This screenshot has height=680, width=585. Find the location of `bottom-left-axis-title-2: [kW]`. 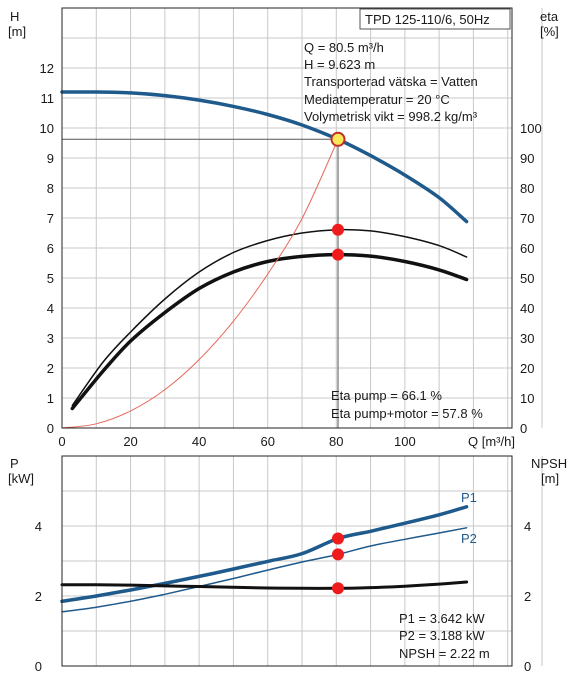

bottom-left-axis-title-2: [kW] is located at coordinates (21, 478).